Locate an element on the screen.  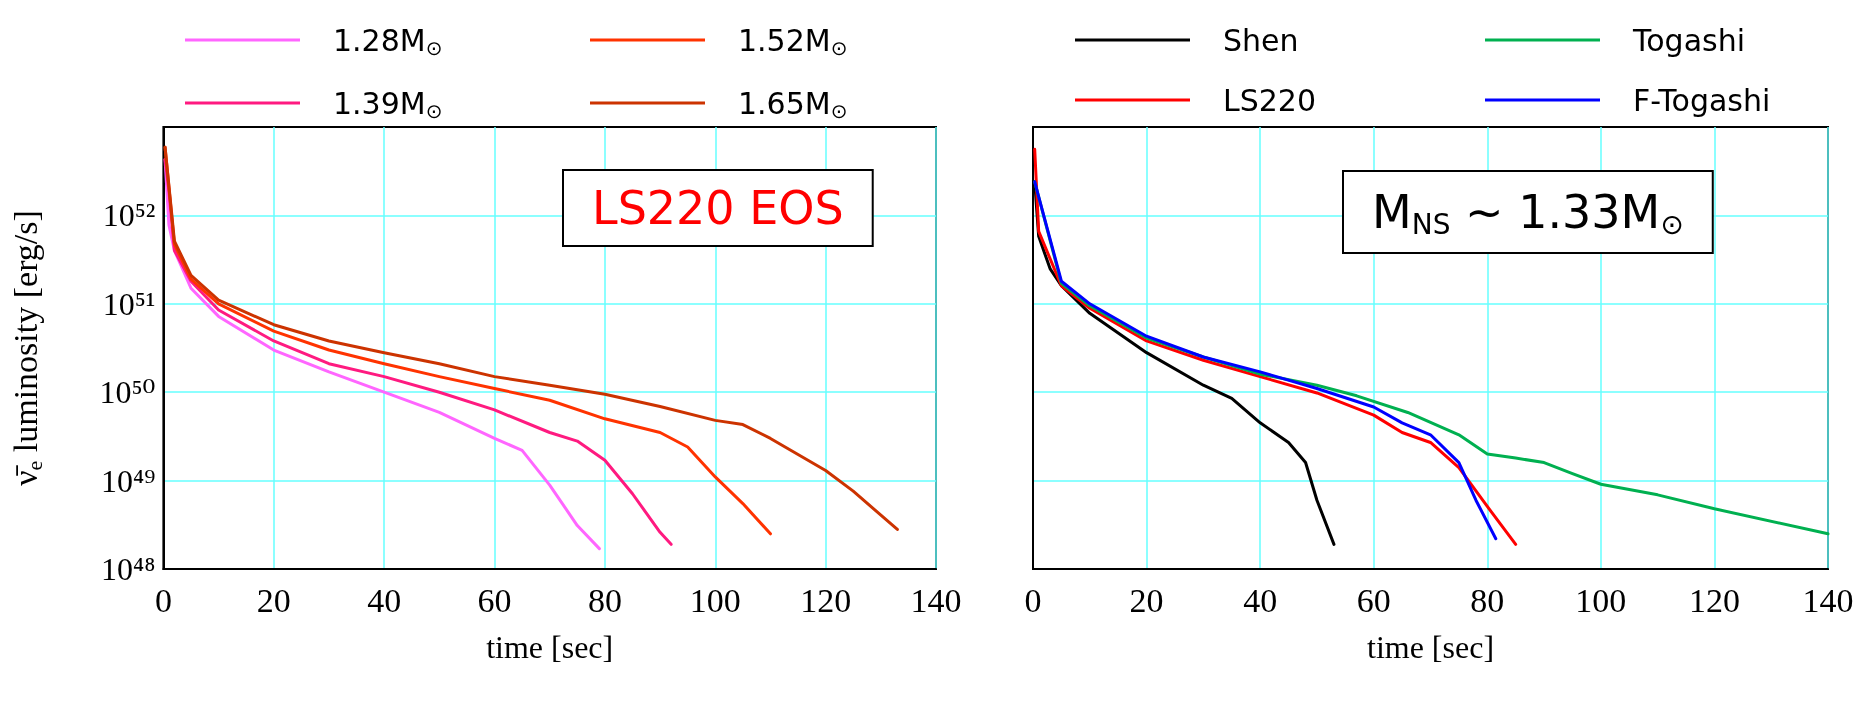
y-tick-label: 10⁵² is located at coordinates (129, 215).